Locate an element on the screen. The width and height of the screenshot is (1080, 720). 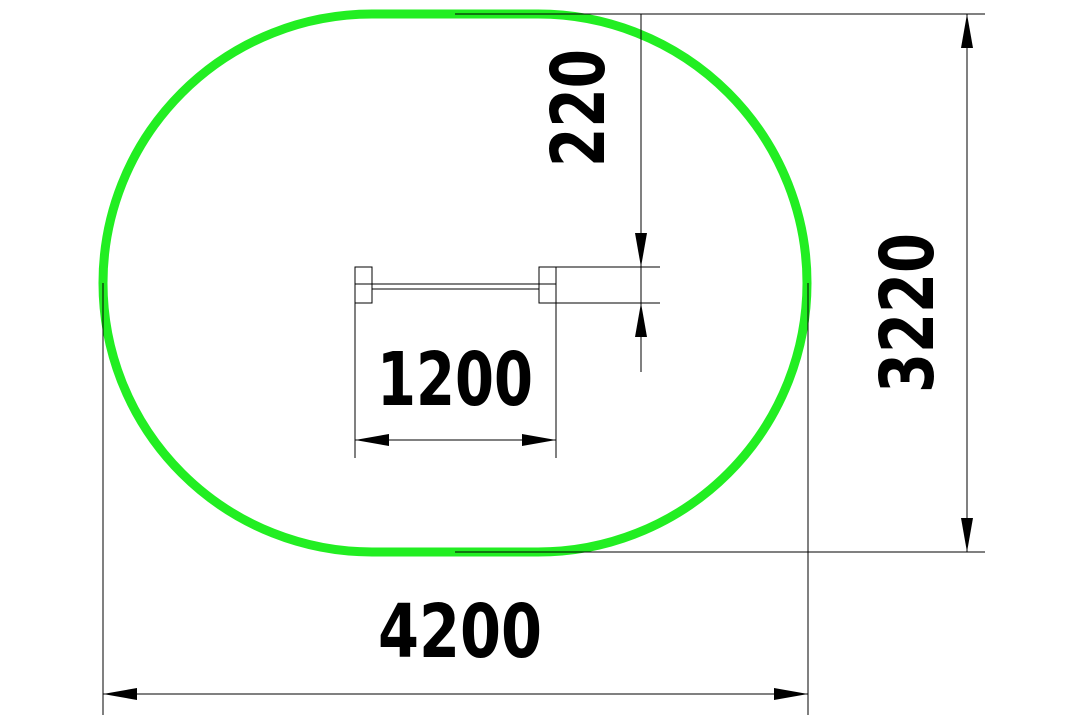
dimension-element-offset: 220 is located at coordinates (598, 193).